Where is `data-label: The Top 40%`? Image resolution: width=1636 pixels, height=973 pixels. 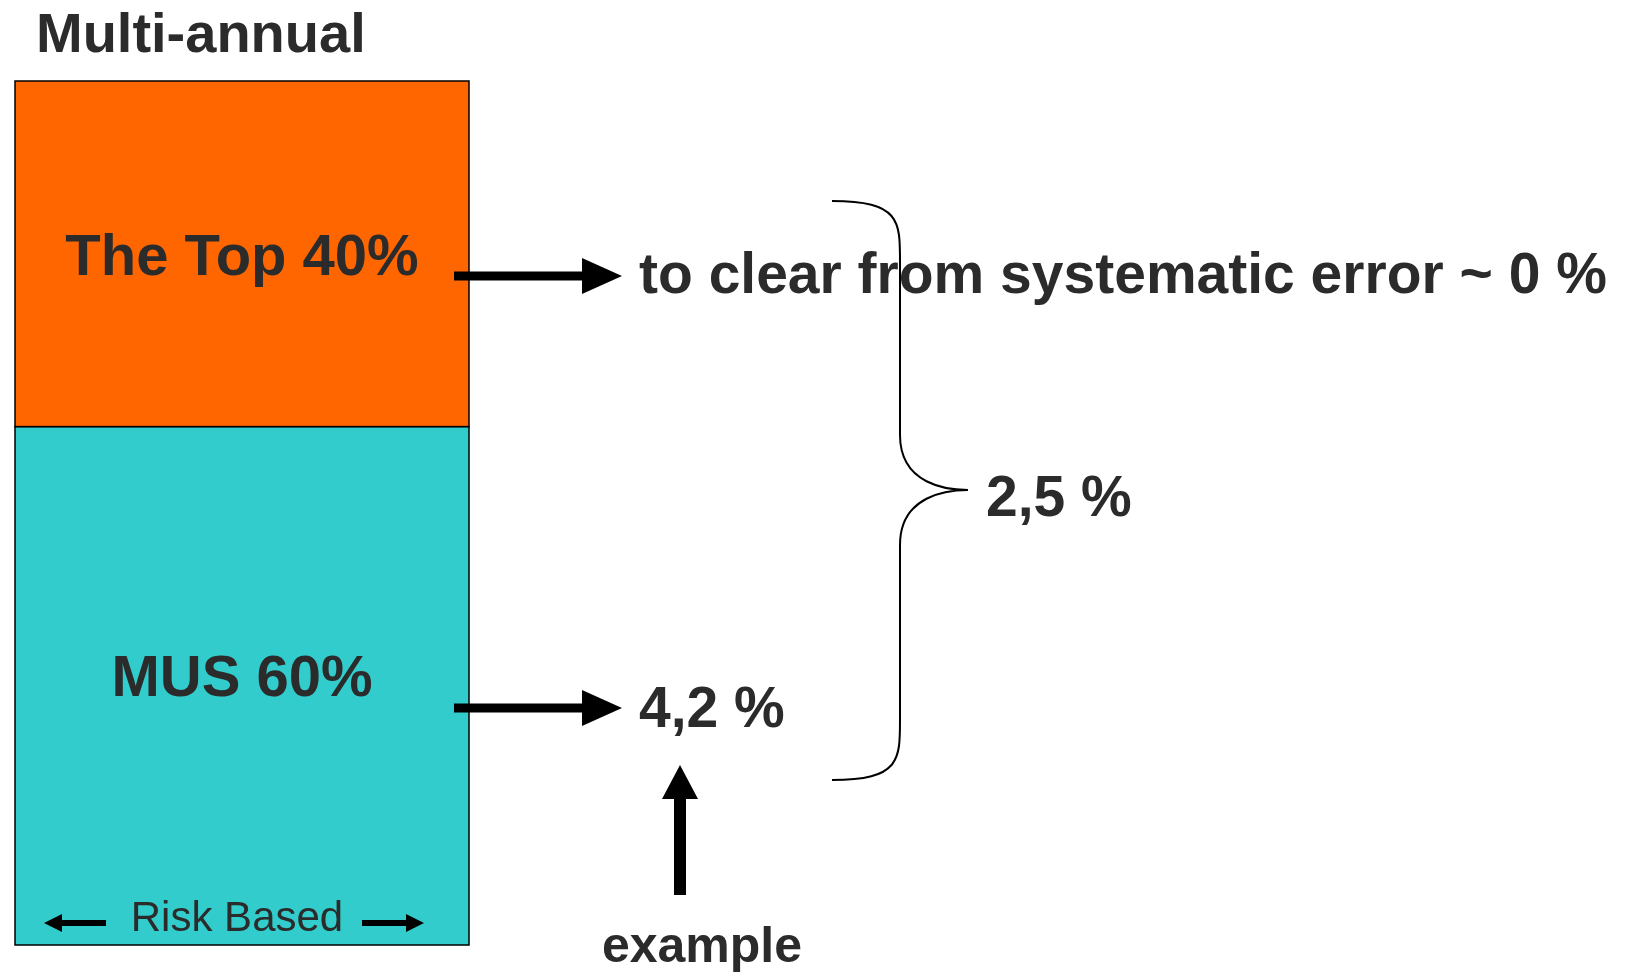 data-label: The Top 40% is located at coordinates (242, 254).